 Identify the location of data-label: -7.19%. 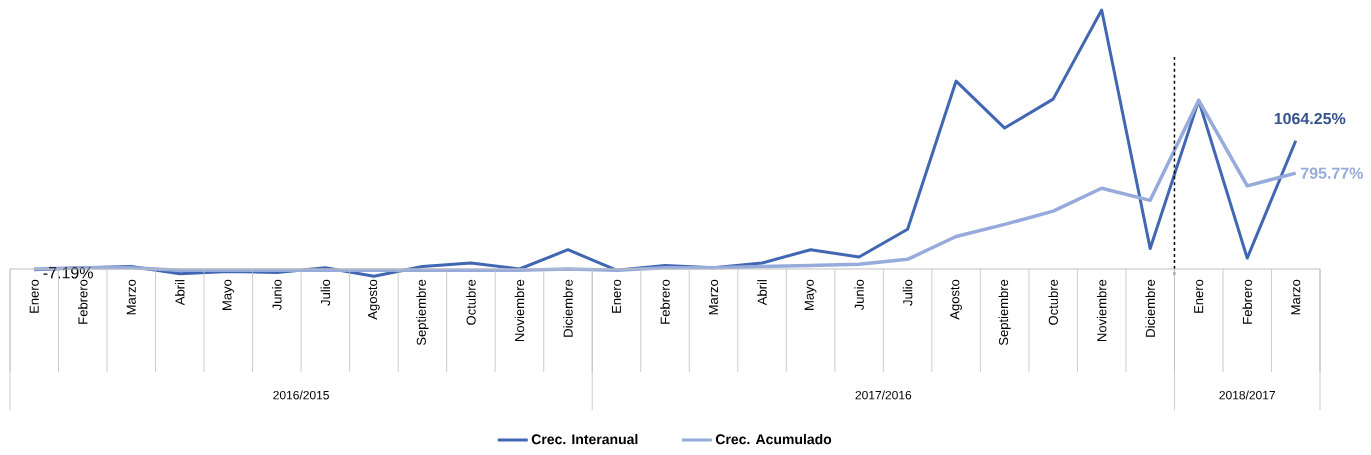
(68, 273).